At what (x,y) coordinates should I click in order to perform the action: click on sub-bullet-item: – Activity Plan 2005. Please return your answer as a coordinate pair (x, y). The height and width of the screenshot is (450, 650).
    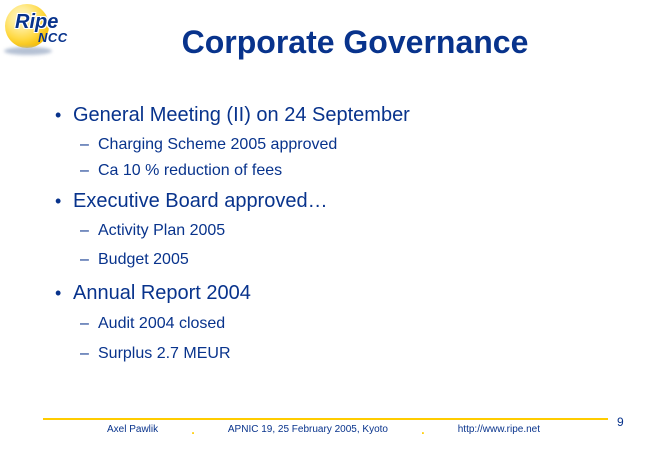
    Looking at the image, I should click on (152, 230).